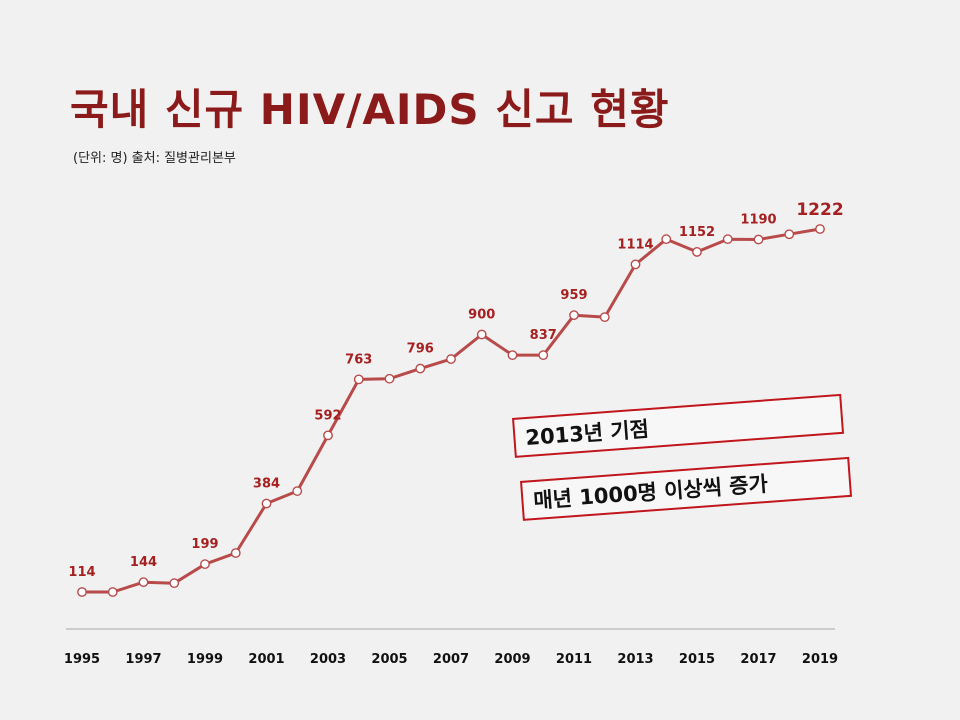 The width and height of the screenshot is (960, 720). Describe the element at coordinates (358, 379) in the screenshot. I see `data-point-2004` at that location.